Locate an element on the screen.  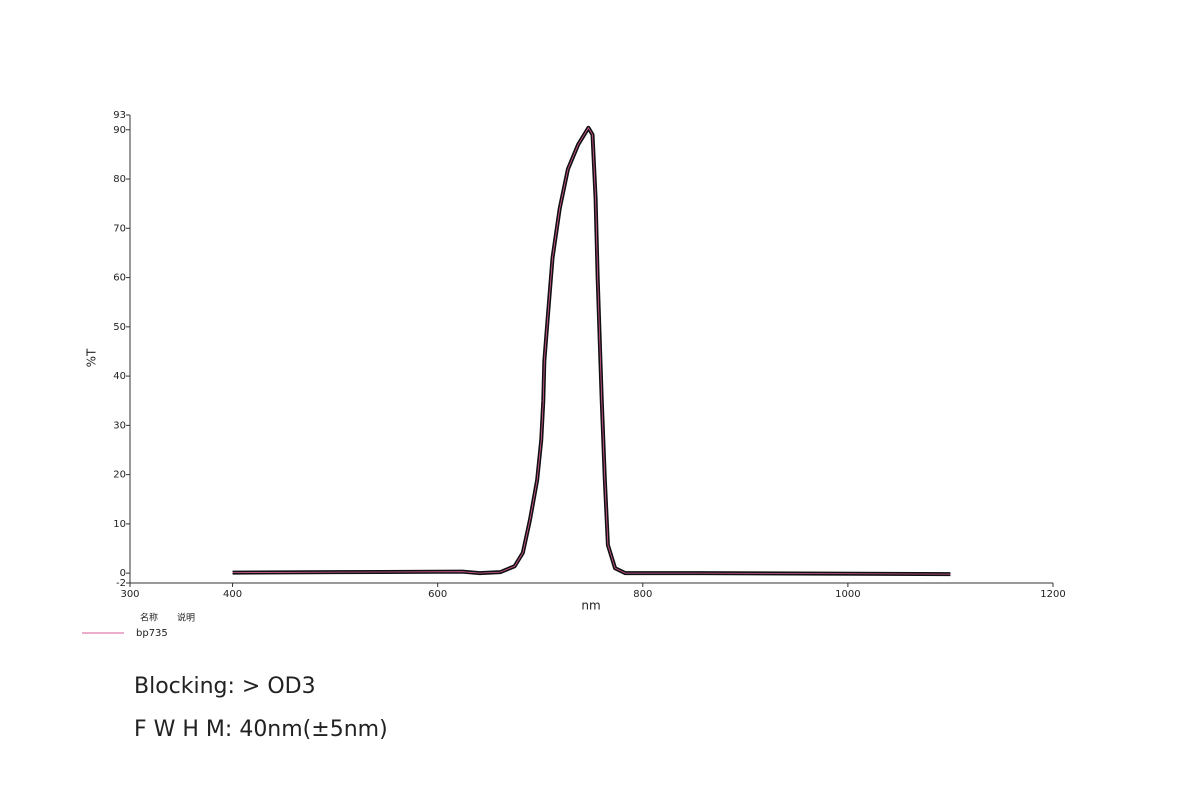
x-tick-label: 400 is located at coordinates (232, 594).